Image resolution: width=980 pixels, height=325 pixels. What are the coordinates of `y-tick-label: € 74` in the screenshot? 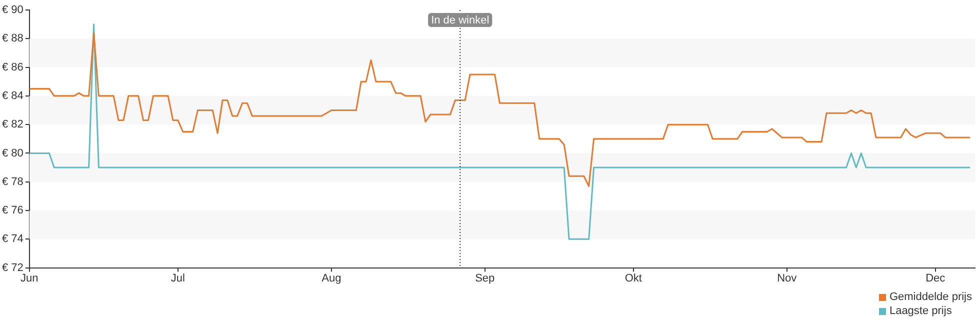 It's located at (13, 239).